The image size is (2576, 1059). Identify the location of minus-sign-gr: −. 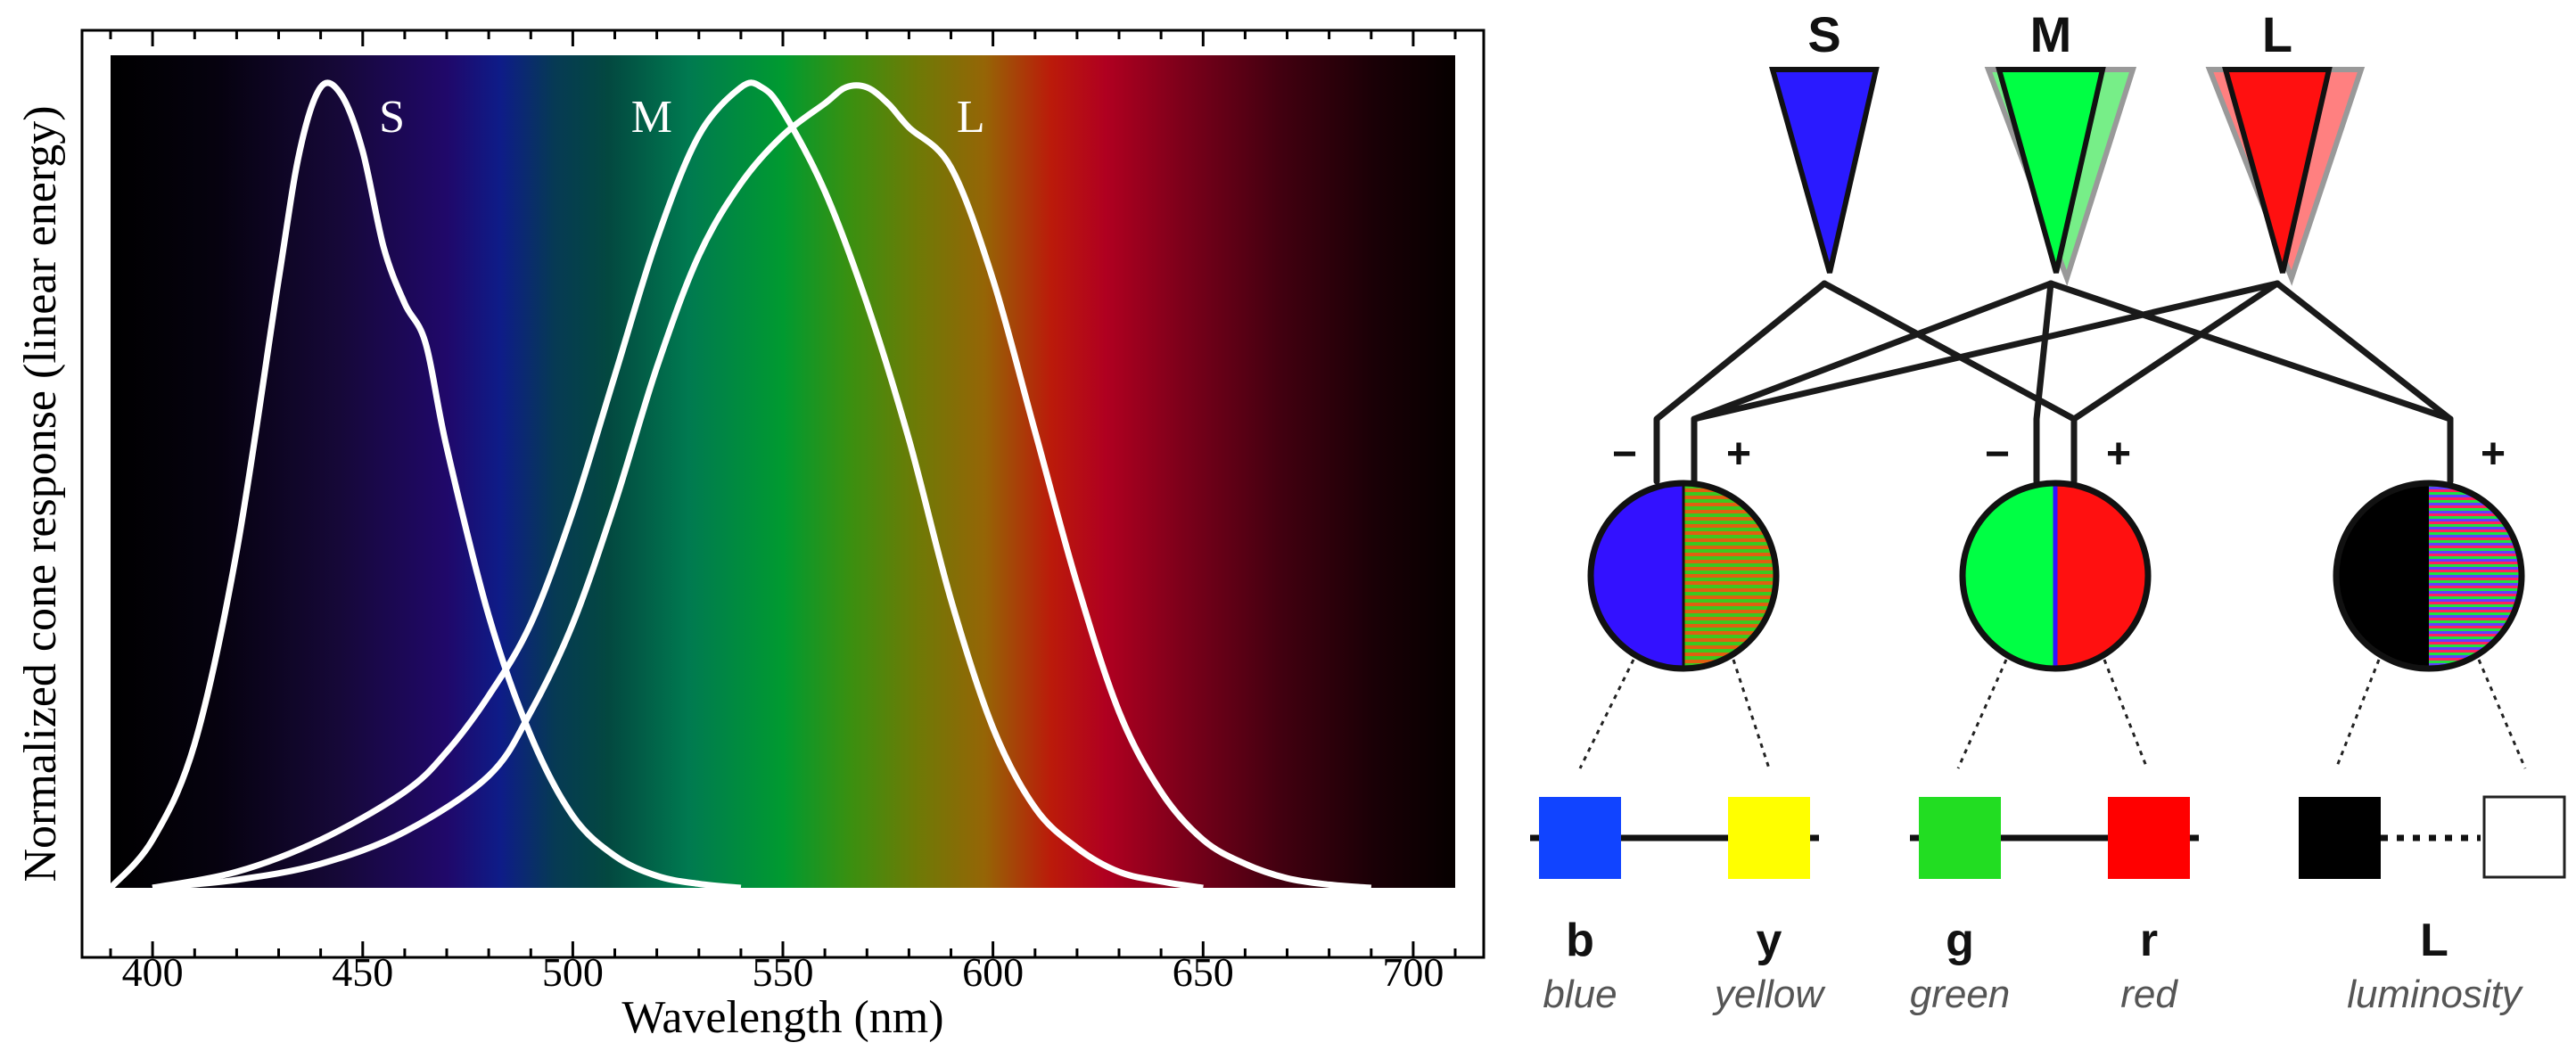
(1997, 454).